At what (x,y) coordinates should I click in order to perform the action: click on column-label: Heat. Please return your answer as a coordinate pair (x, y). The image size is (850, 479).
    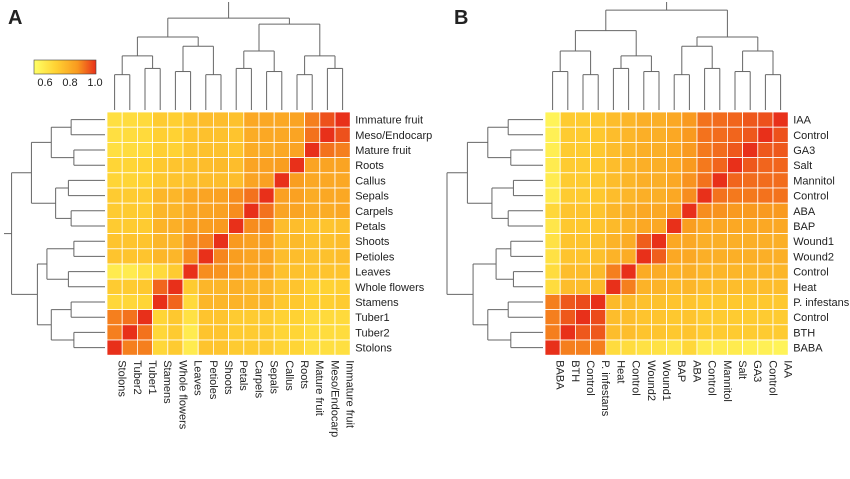
    Looking at the image, I should click on (620, 371).